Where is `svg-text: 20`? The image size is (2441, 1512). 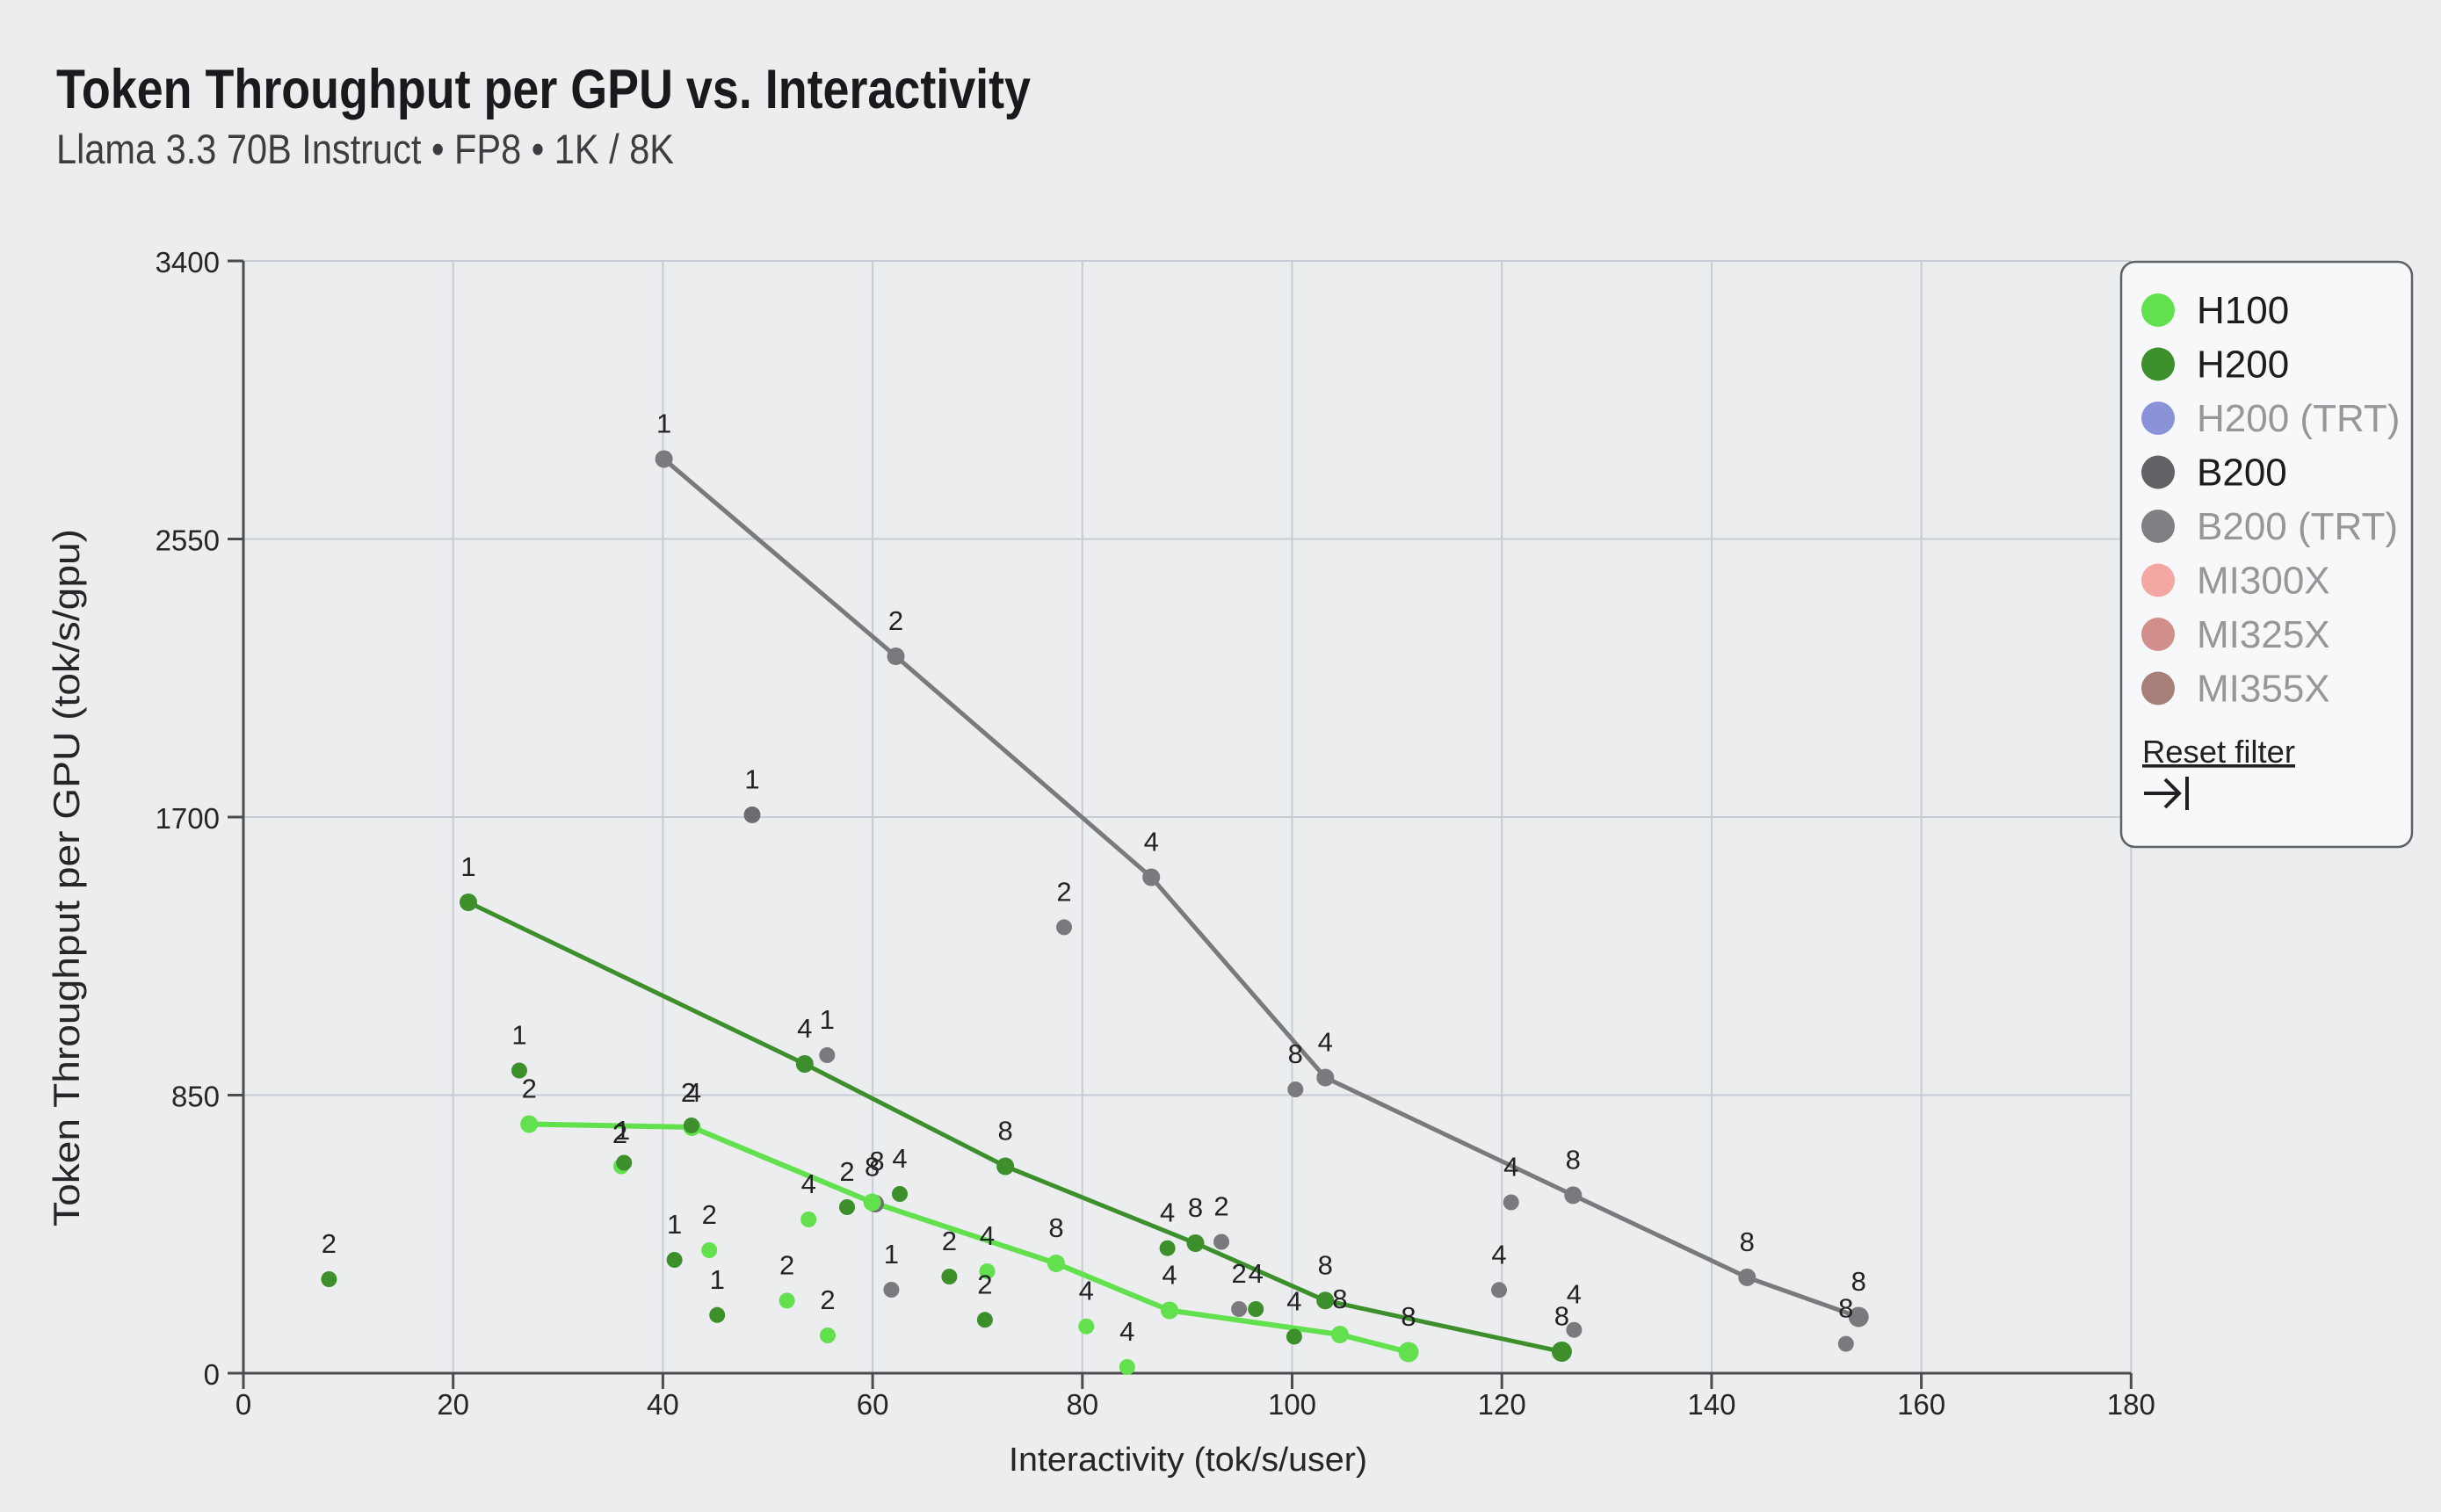 svg-text: 20 is located at coordinates (453, 1404).